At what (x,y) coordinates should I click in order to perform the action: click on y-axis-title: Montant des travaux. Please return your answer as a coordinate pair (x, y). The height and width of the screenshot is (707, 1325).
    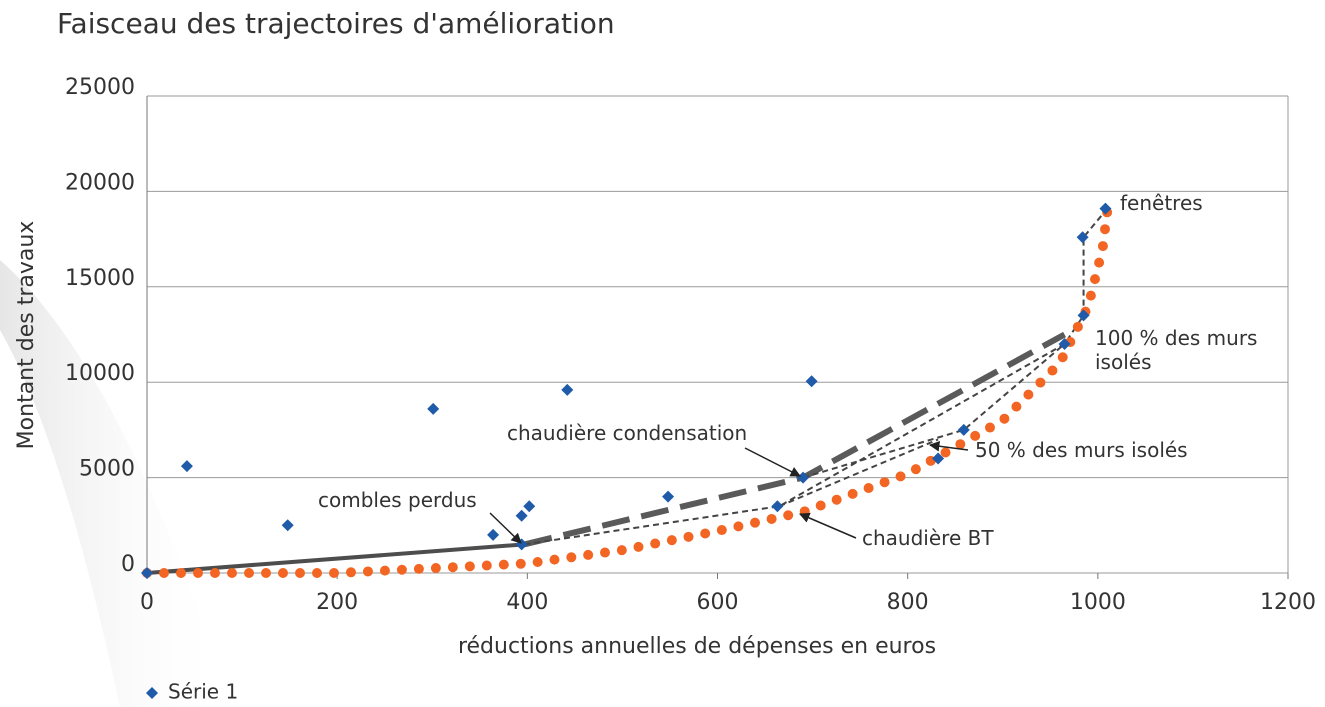
    Looking at the image, I should click on (26, 335).